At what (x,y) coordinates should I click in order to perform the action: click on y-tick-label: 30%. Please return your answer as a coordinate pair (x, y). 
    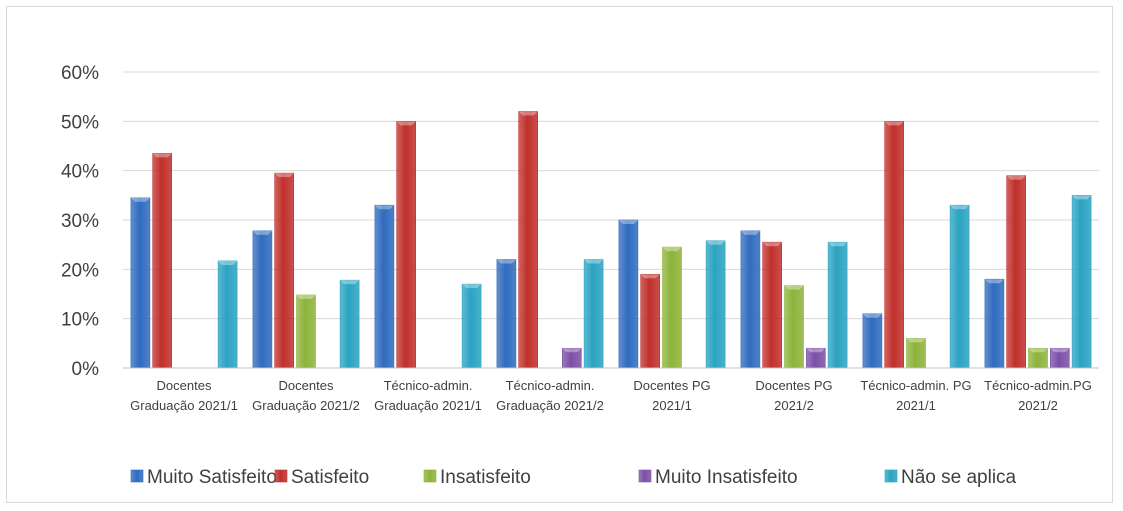
    Looking at the image, I should click on (80, 221).